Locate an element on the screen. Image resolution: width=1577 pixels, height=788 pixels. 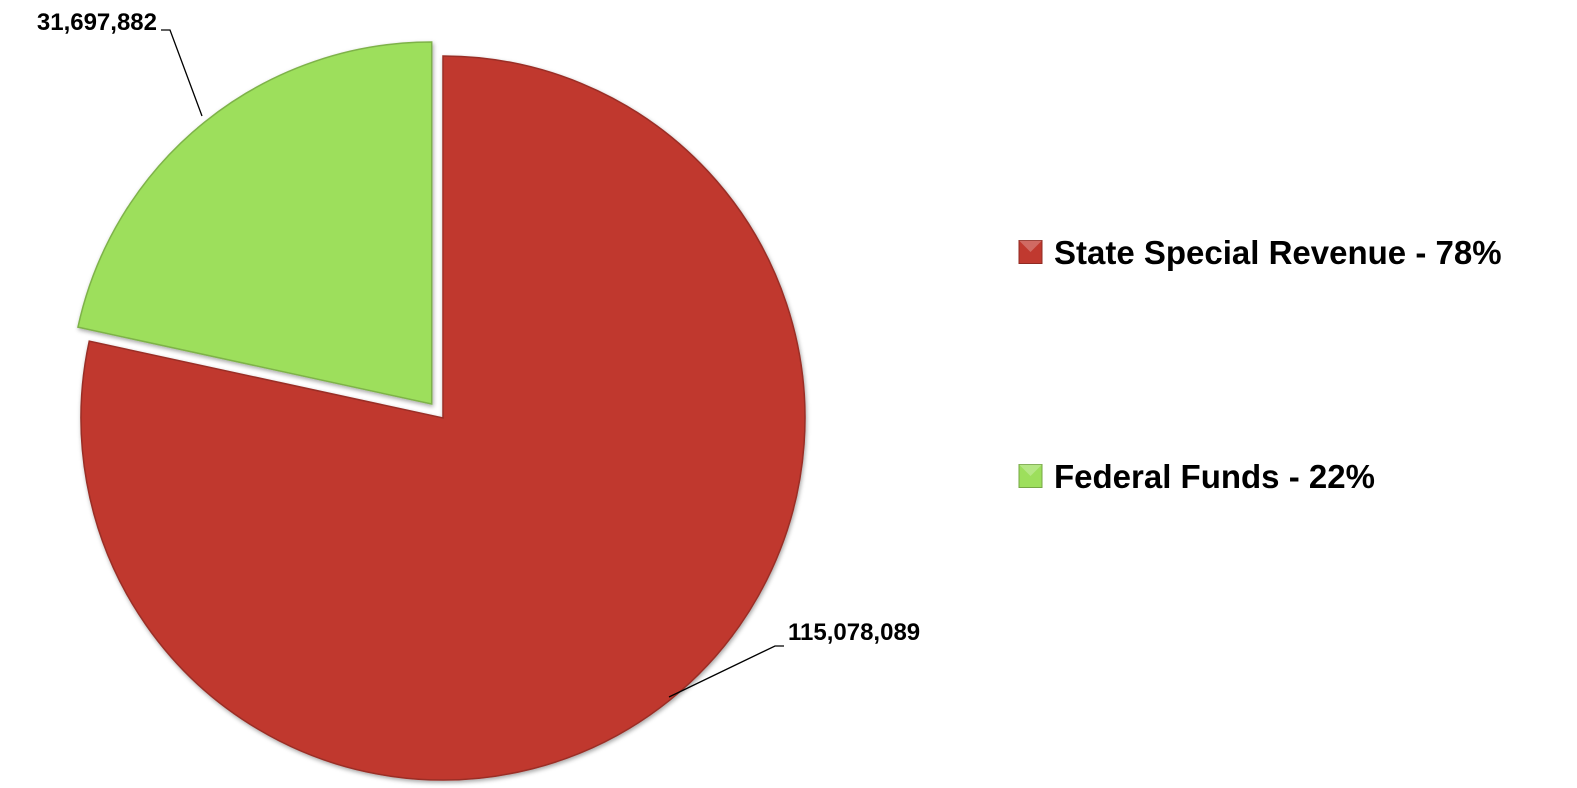
legend-label-federal-funds: Federal Funds - 22% is located at coordinates (1214, 476).